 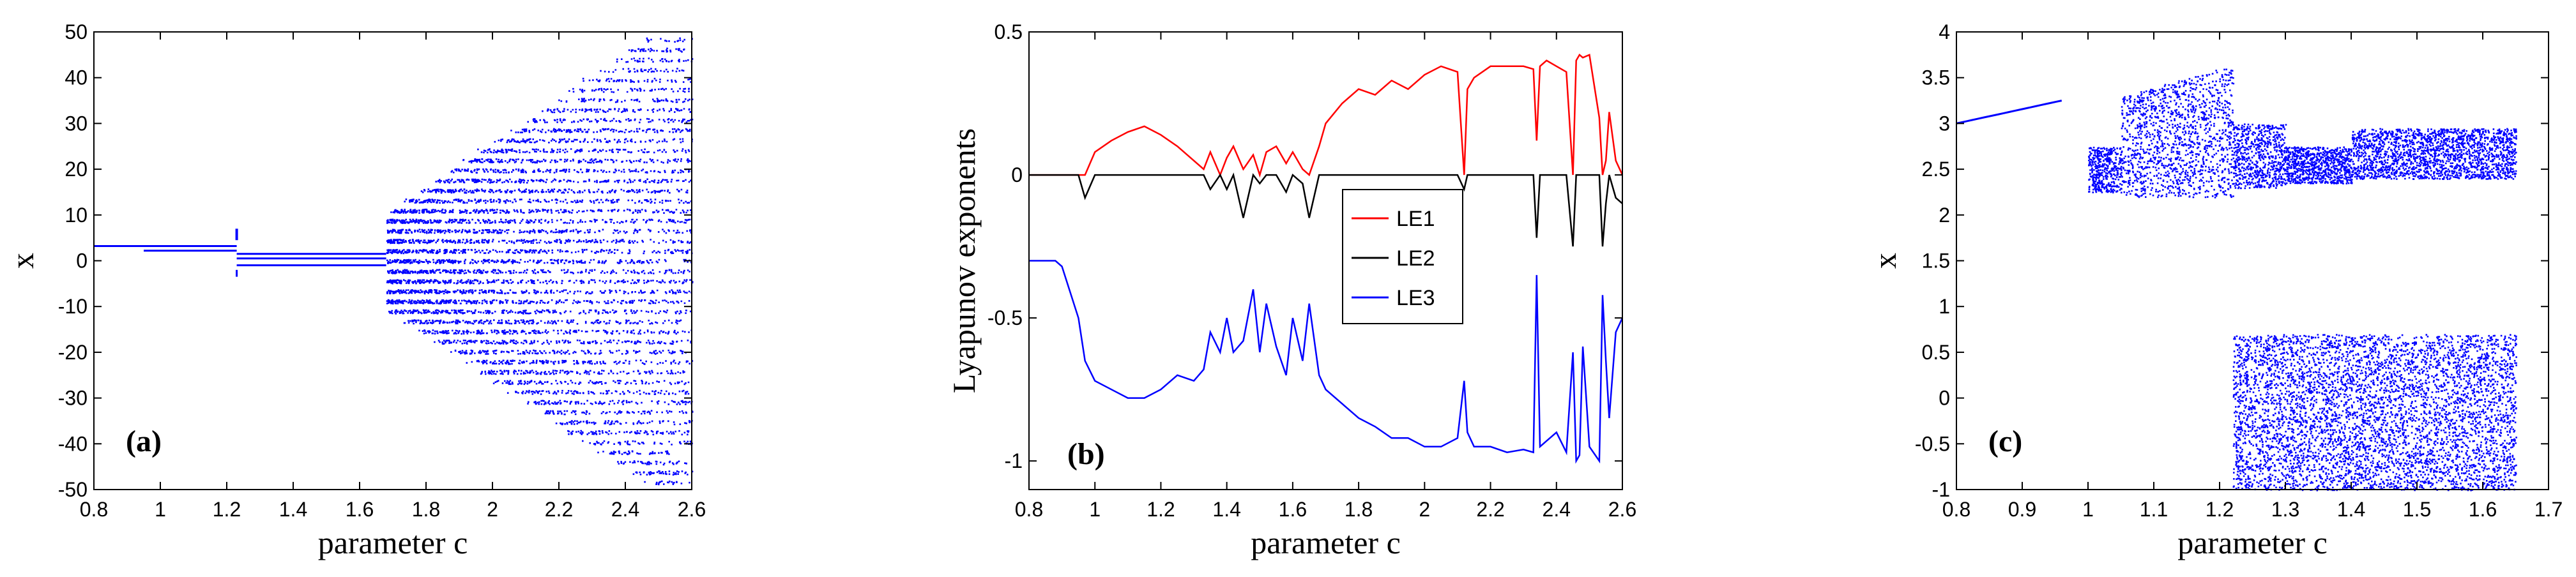 What do you see at coordinates (1086, 454) in the screenshot?
I see `panel-b-label: (b)` at bounding box center [1086, 454].